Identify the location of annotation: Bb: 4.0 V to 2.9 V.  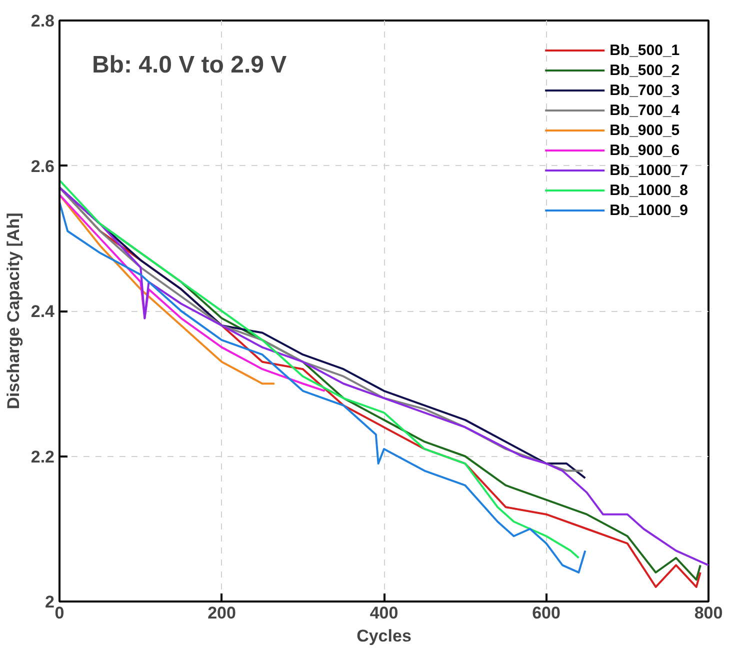
(189, 65).